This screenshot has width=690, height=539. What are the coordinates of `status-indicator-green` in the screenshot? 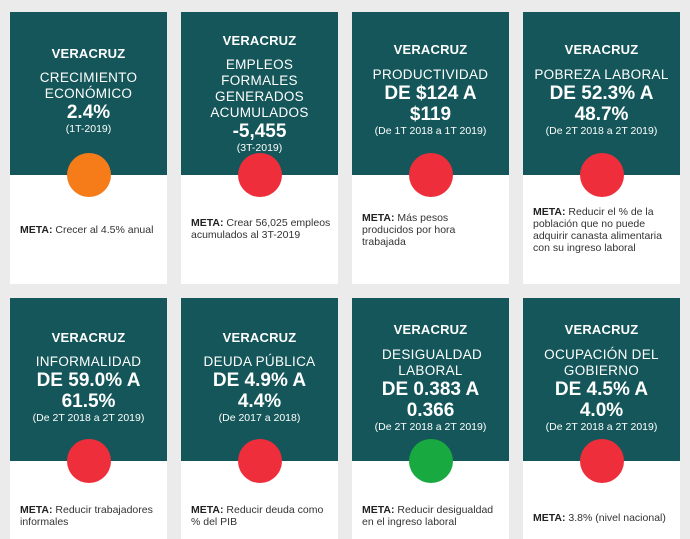 It's located at (431, 461).